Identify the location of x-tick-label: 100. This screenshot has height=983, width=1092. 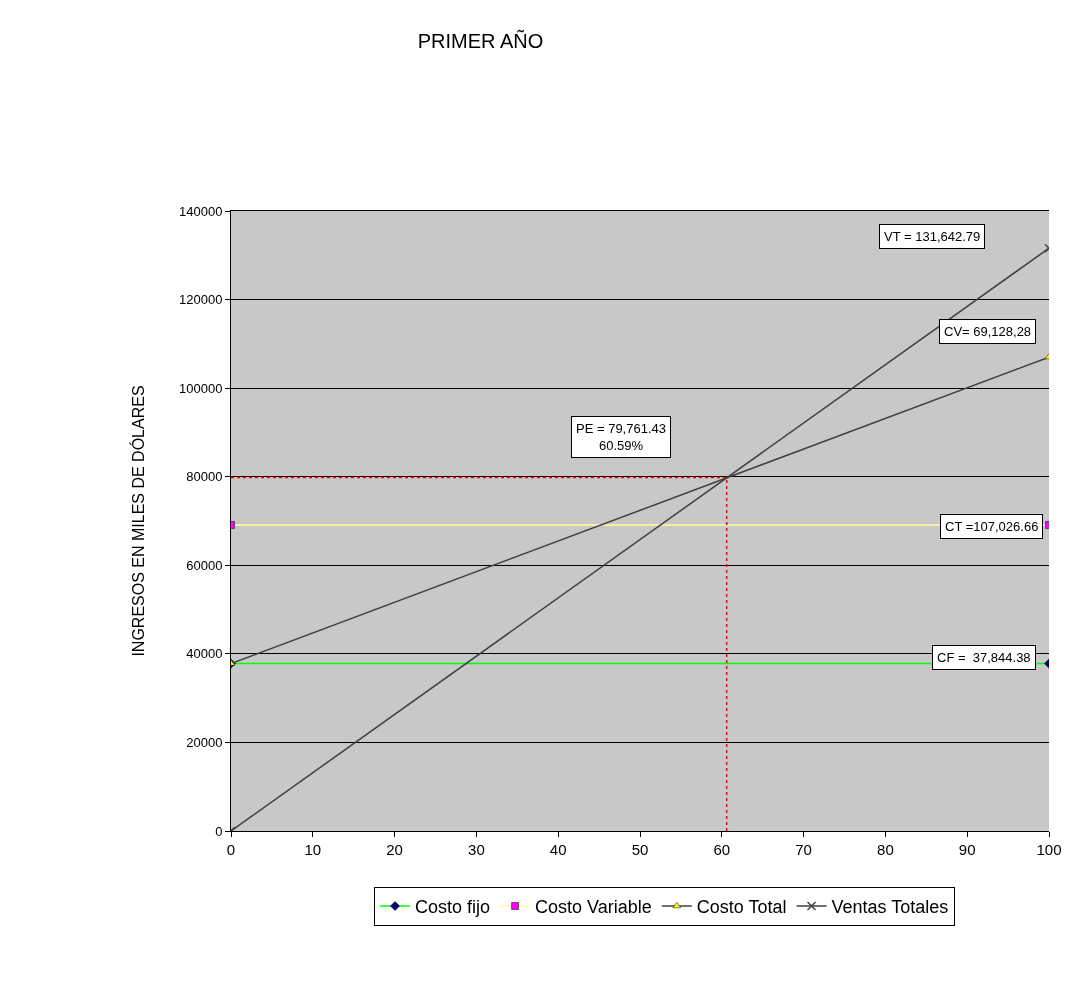
(1049, 849).